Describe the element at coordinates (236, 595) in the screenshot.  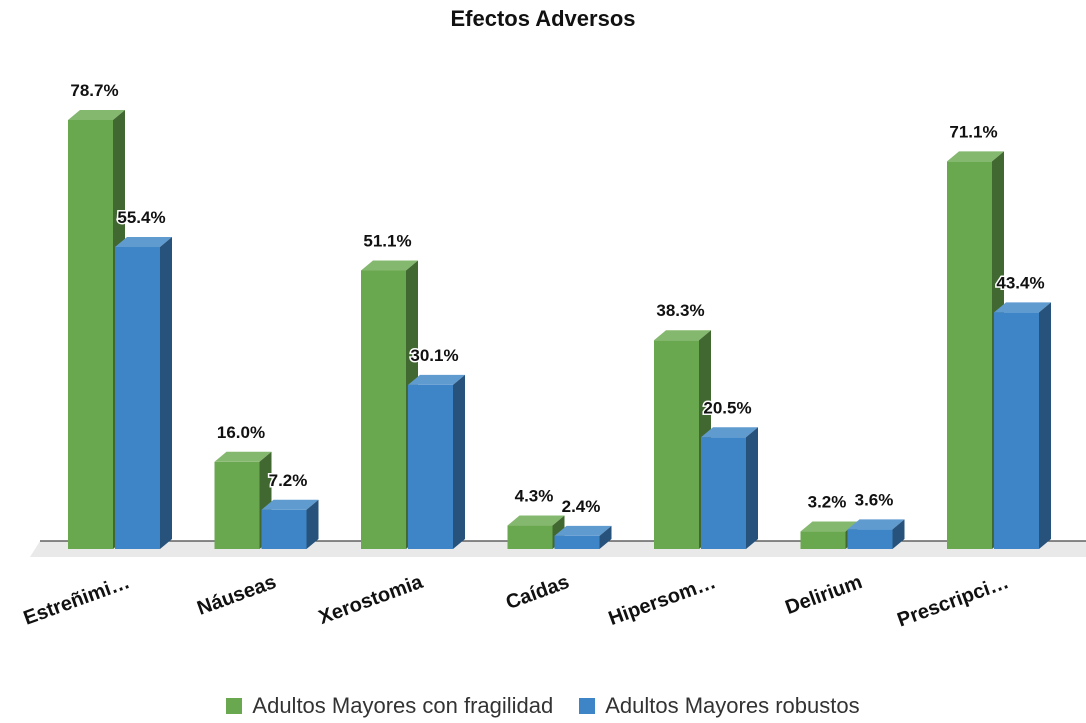
I see `category-label: Náuseas` at that location.